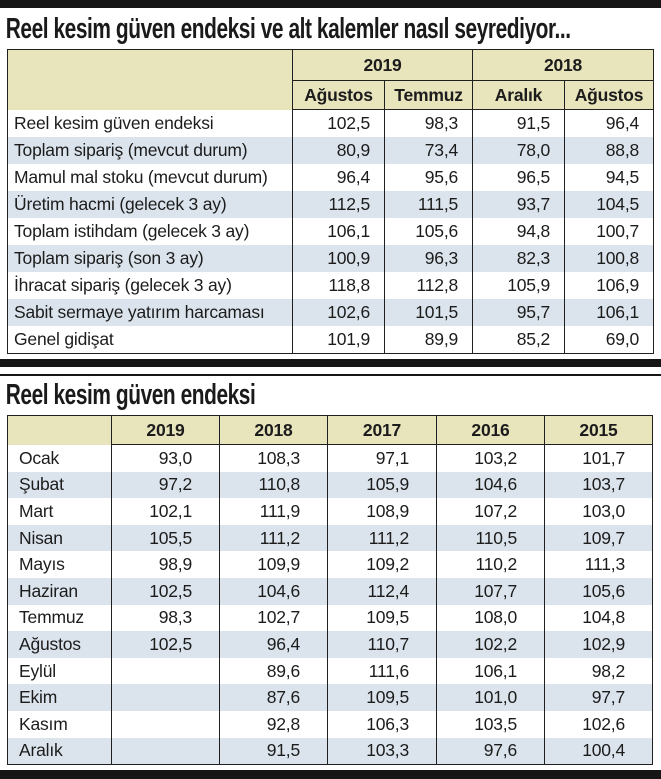  Describe the element at coordinates (563, 65) in the screenshot. I see `year-group-2018: 2018` at that location.